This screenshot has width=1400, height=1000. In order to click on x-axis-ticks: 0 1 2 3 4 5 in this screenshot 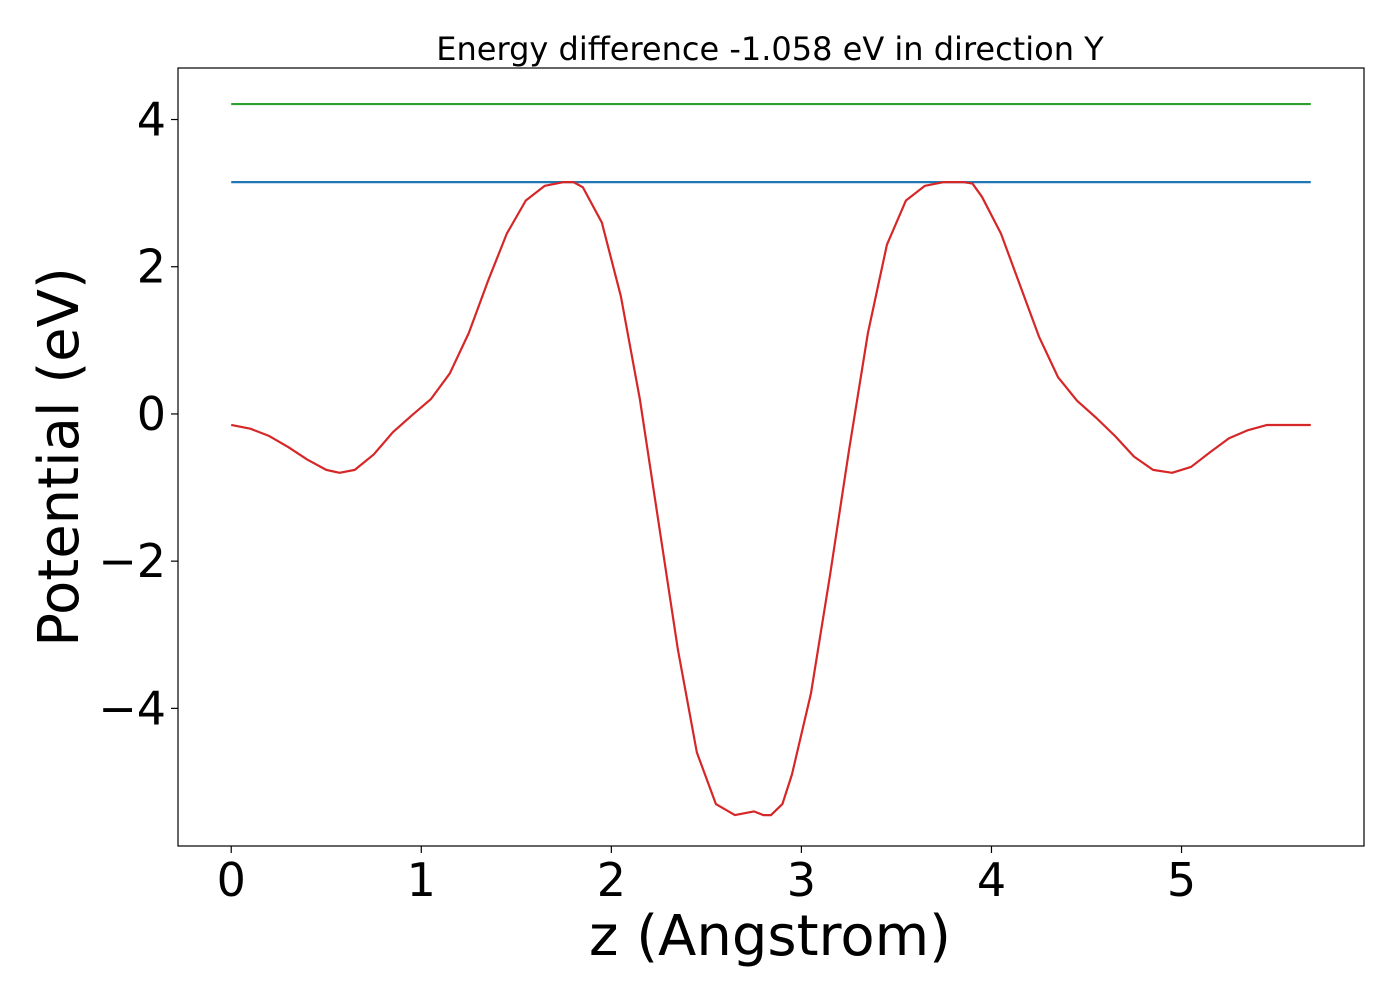, I will do `click(706, 876)`.